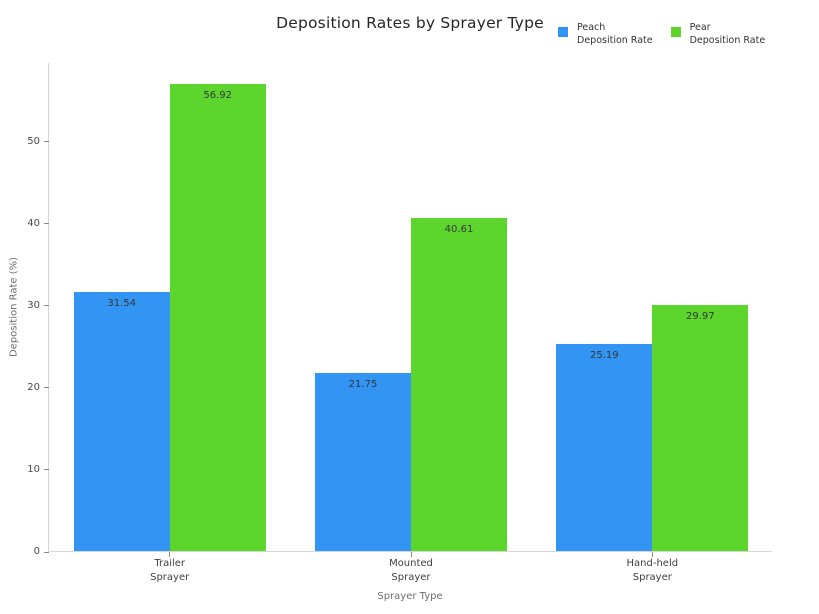 The width and height of the screenshot is (819, 614). Describe the element at coordinates (563, 32) in the screenshot. I see `legend-swatch-peach-icon` at that location.